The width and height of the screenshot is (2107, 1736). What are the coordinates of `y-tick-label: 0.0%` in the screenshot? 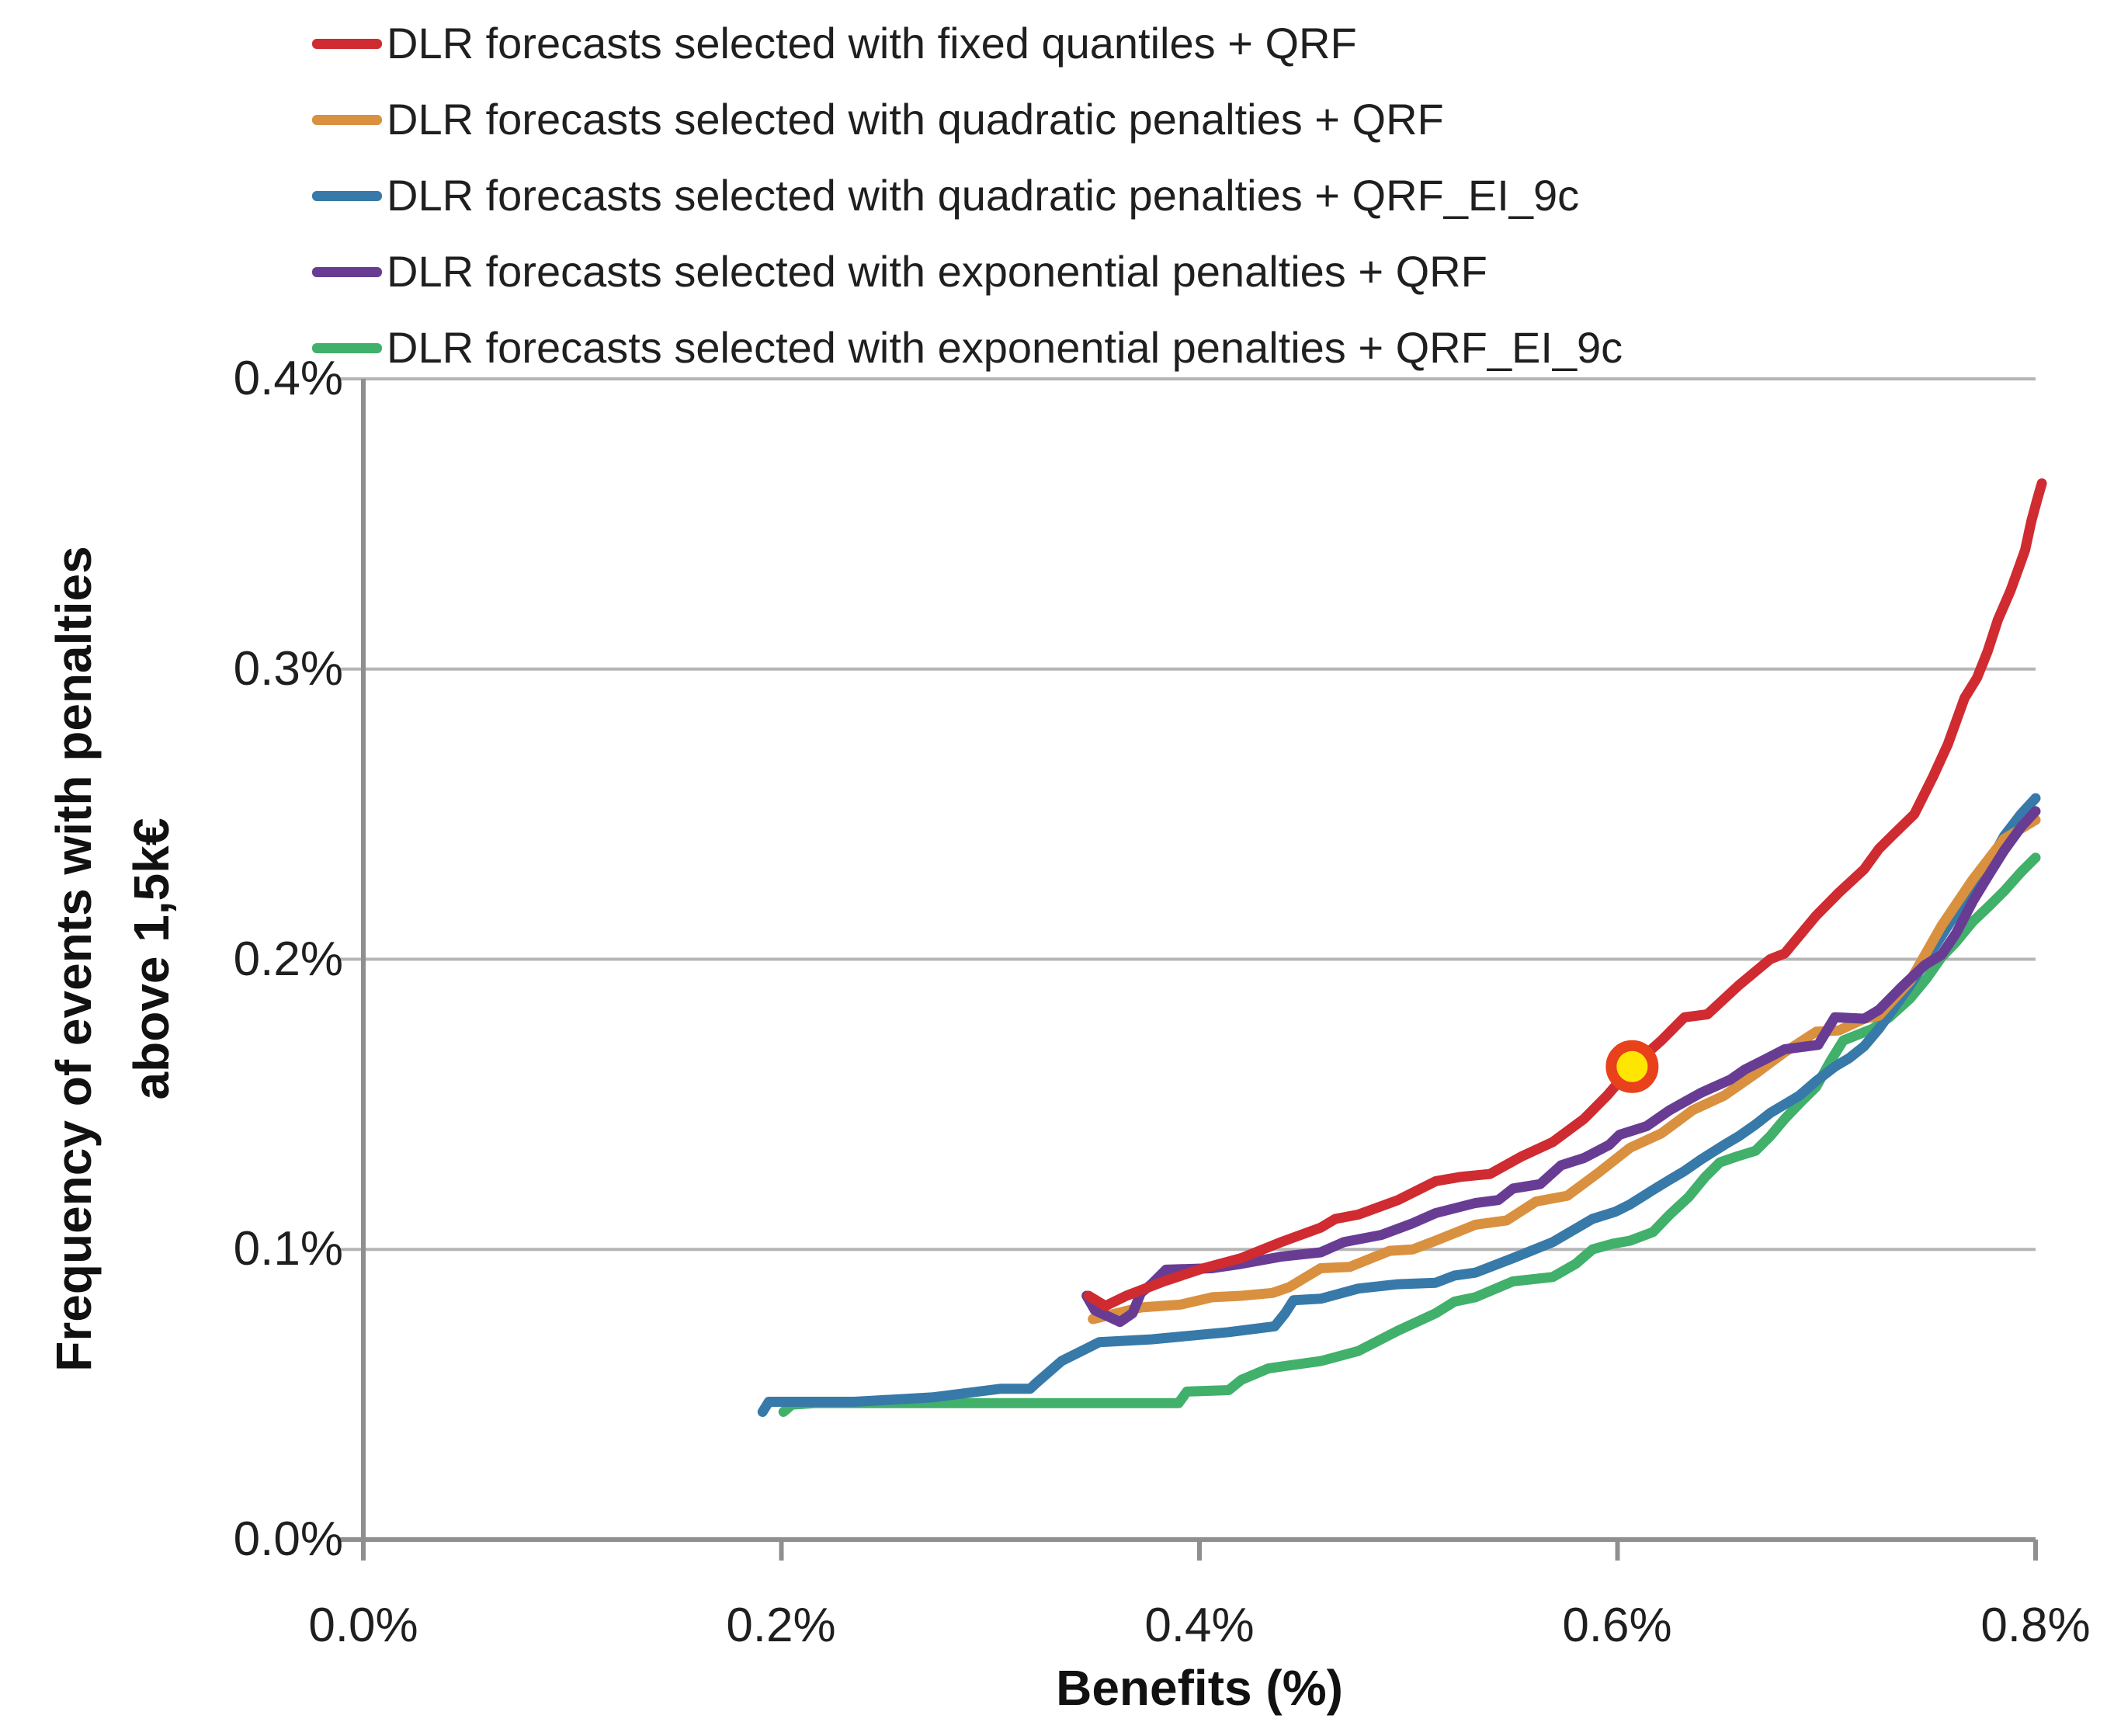 It's located at (288, 1539).